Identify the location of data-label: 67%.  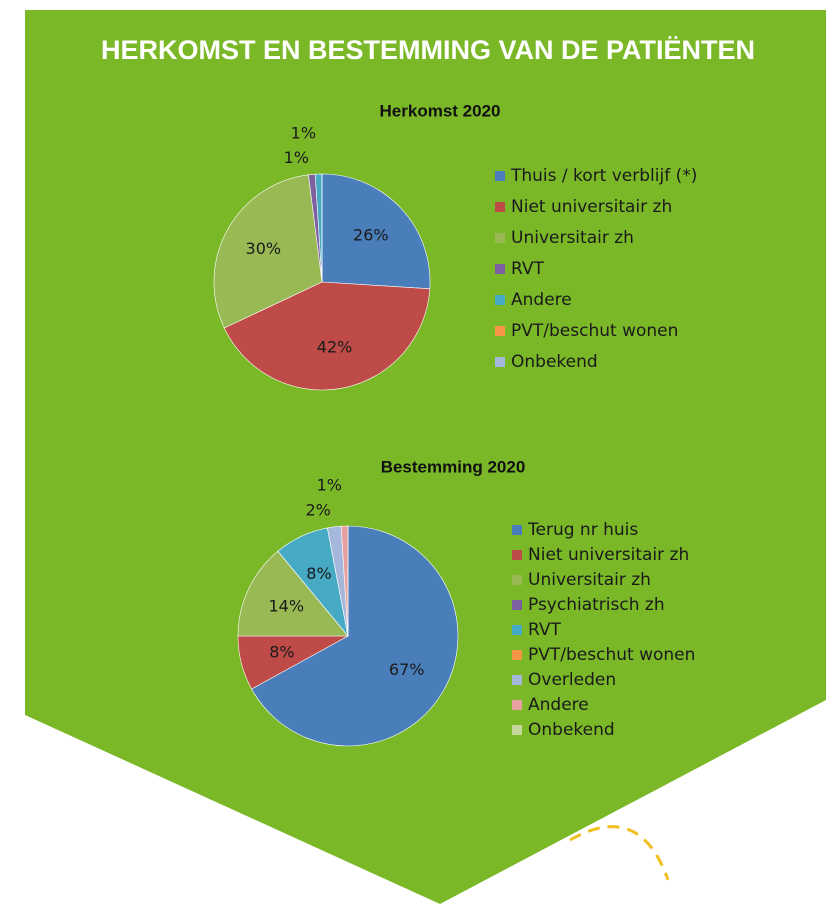
(407, 669).